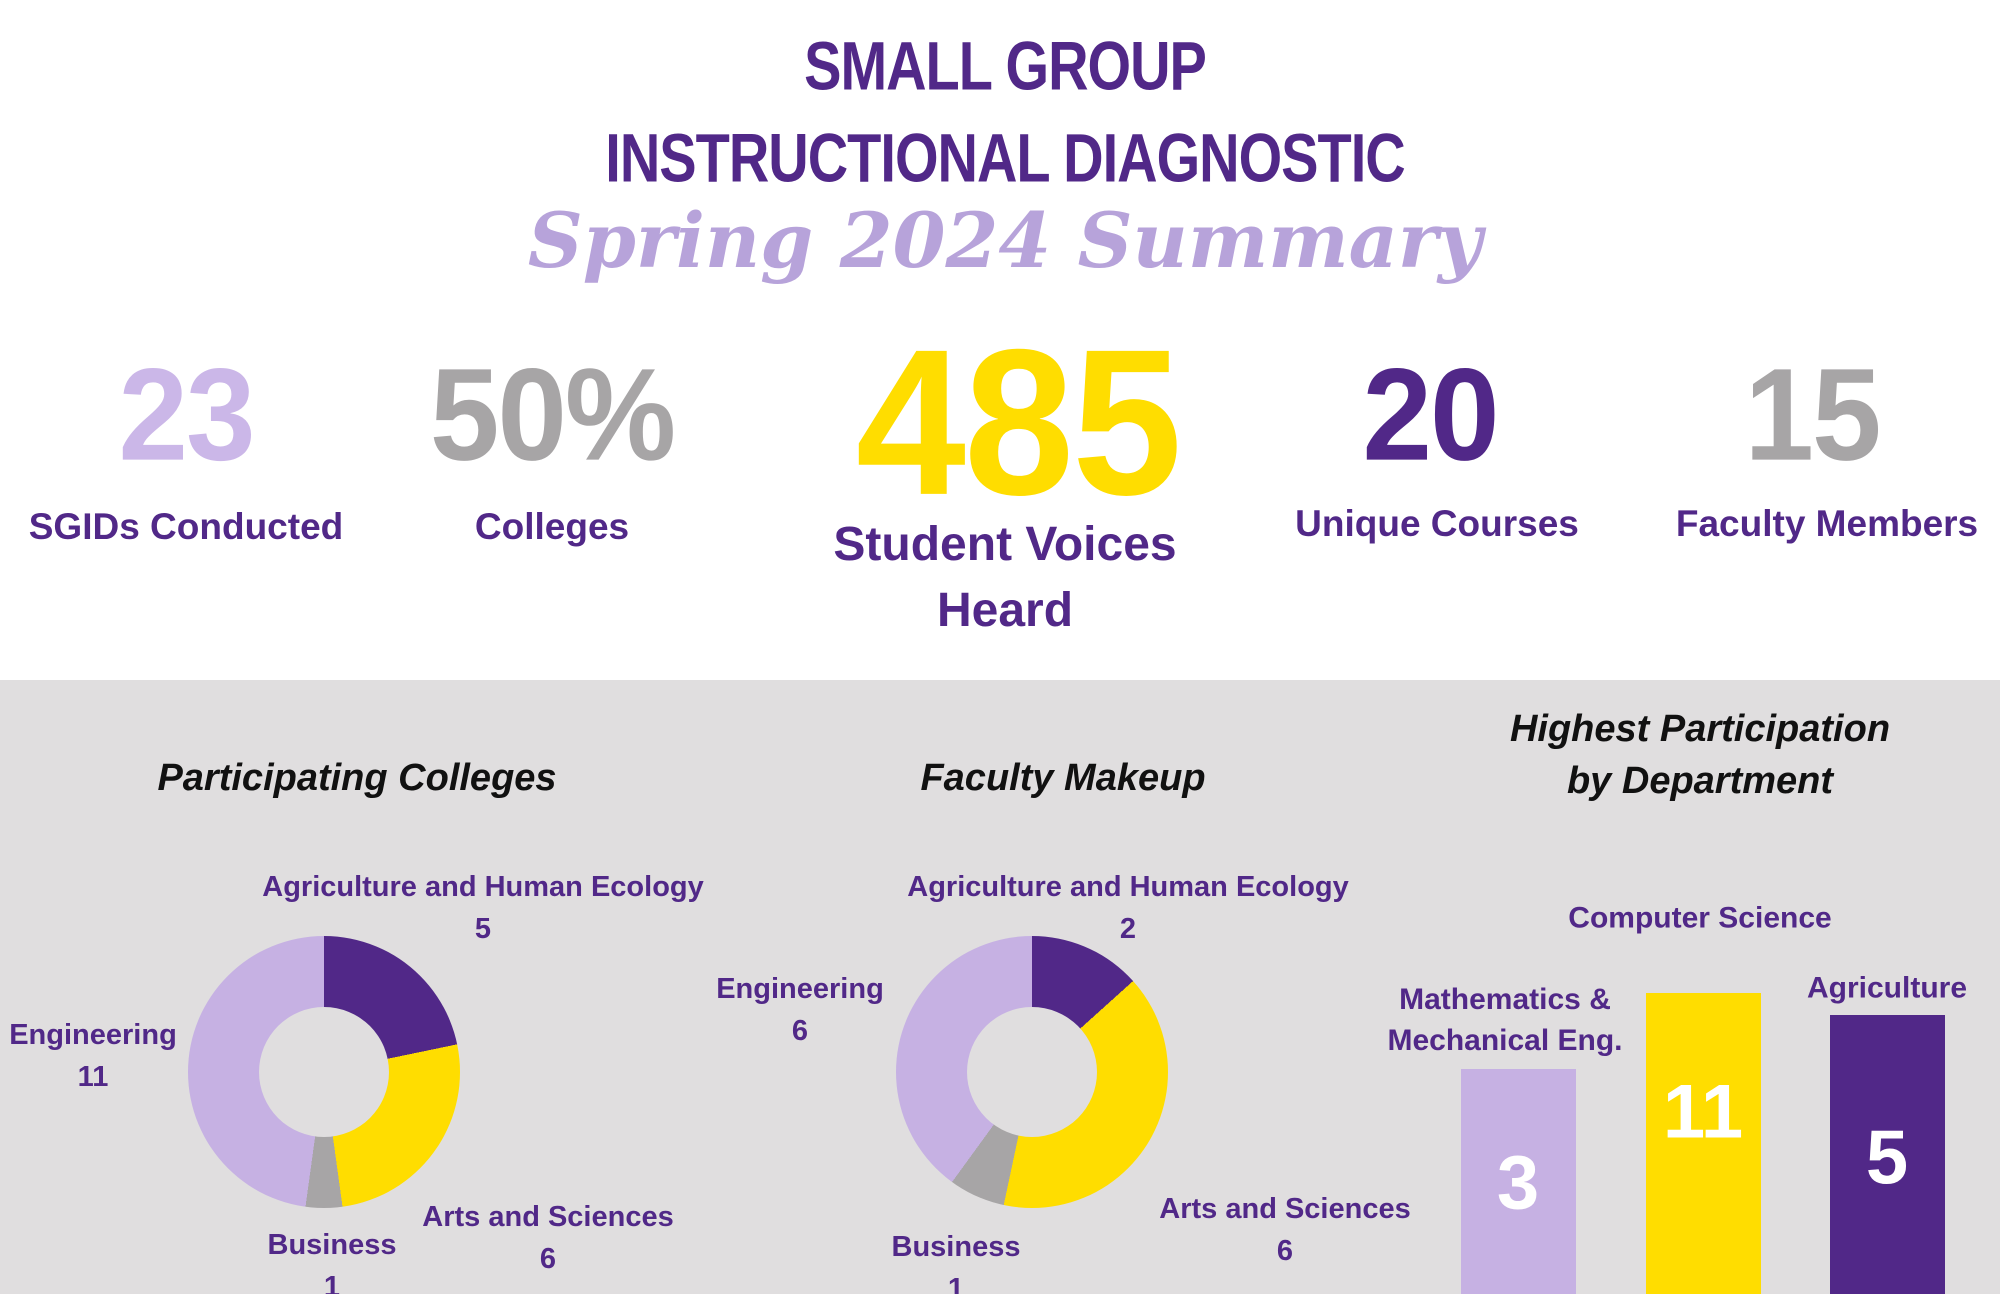 The height and width of the screenshot is (1294, 2000). What do you see at coordinates (956, 1262) in the screenshot?
I see `donut2-label-business: Business 1` at bounding box center [956, 1262].